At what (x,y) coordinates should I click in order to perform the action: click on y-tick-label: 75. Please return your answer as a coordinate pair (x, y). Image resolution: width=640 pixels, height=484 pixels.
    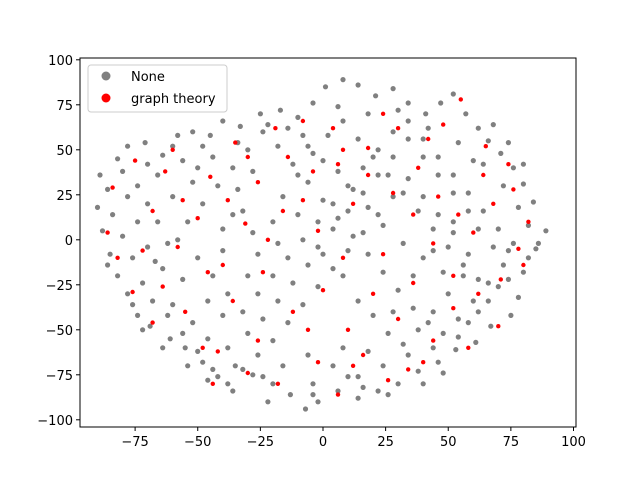
    Looking at the image, I should click on (64, 106).